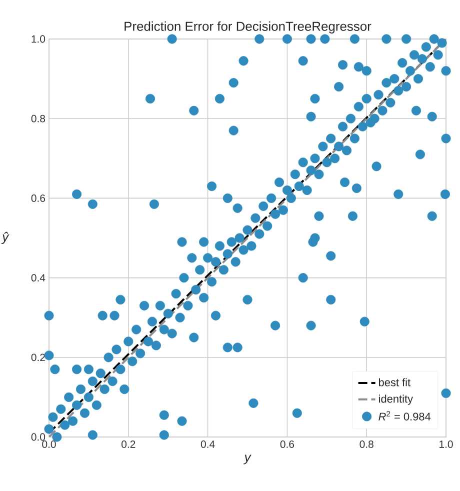  What do you see at coordinates (404, 415) in the screenshot?
I see `legend-label: R$^{2}$ = 0.984` at bounding box center [404, 415].